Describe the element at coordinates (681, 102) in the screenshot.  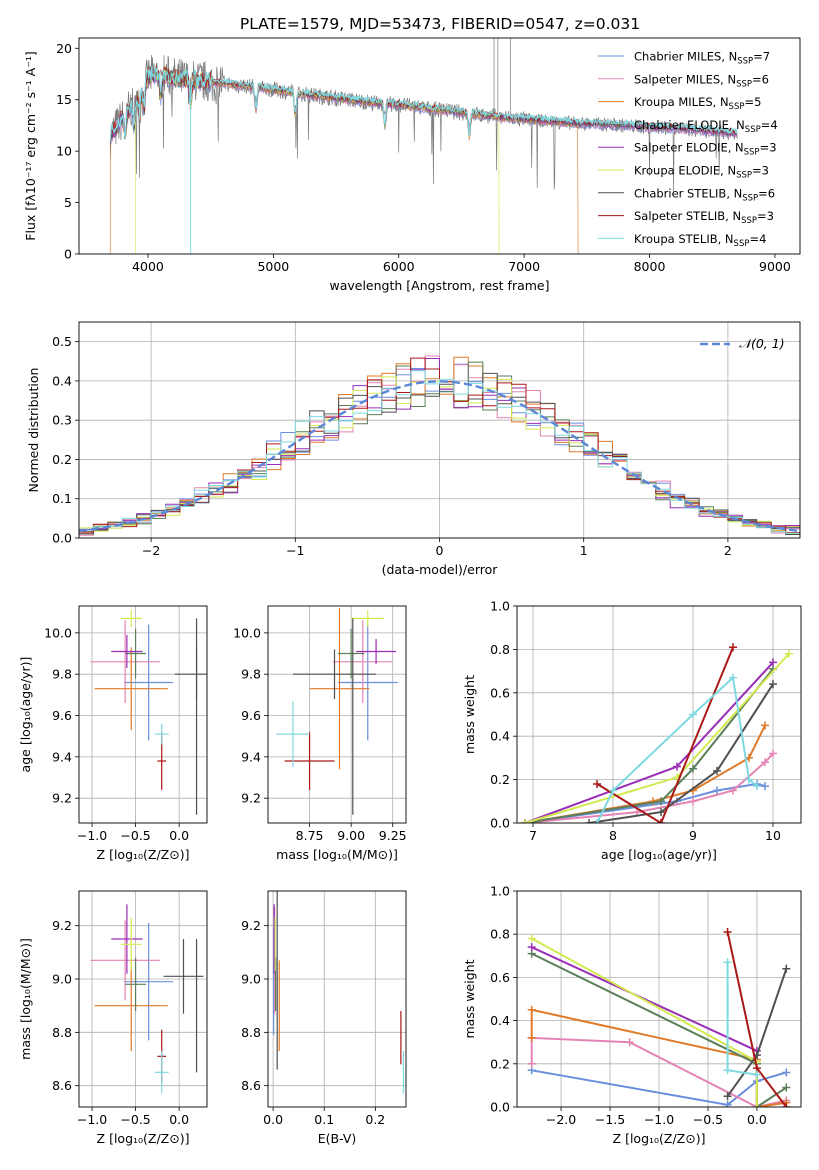
I see `legend-label-main: Kroupa MILES, N` at that location.